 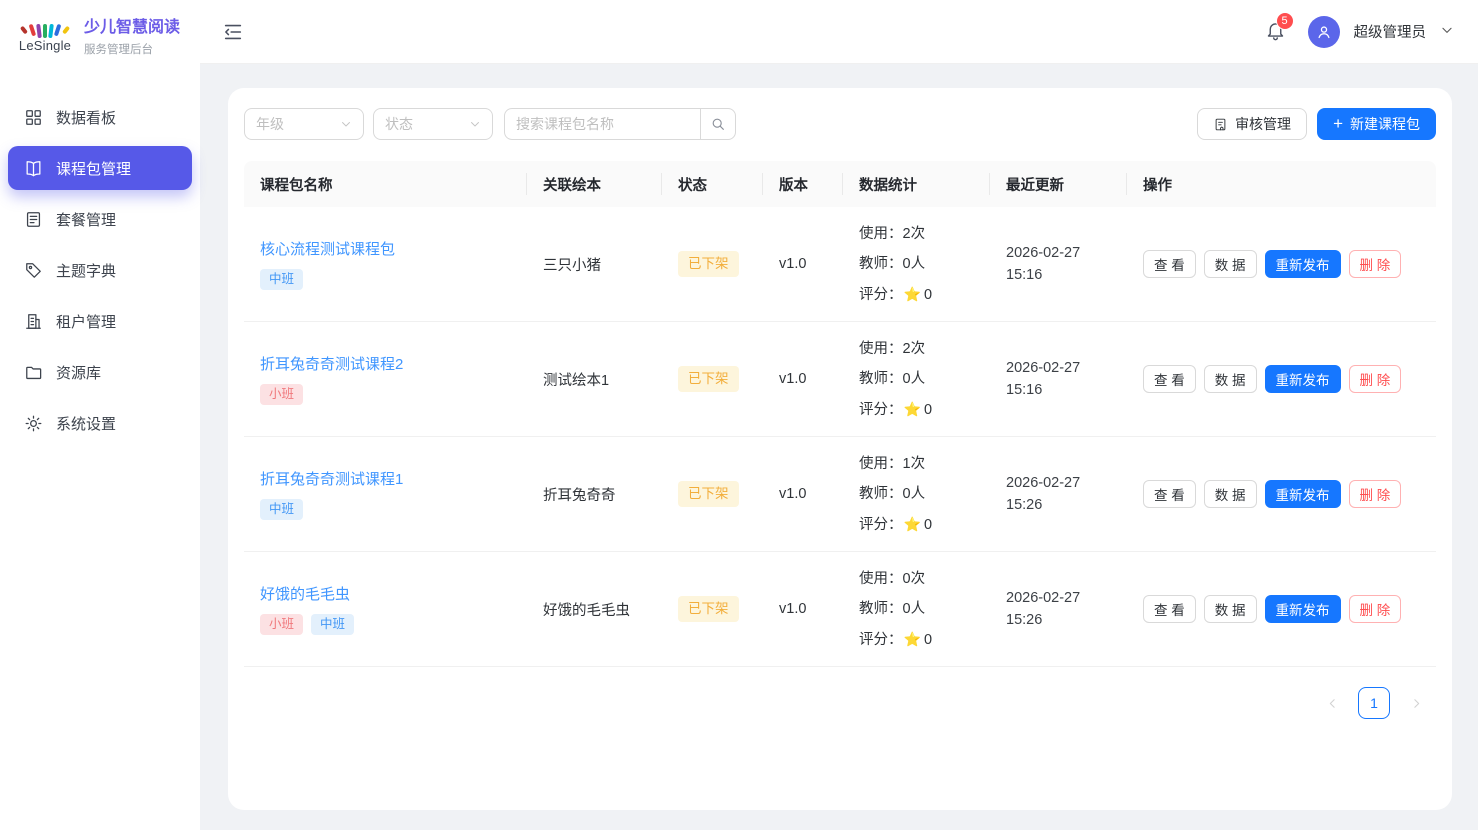 I want to click on chevron-left-icon, so click(x=1332, y=703).